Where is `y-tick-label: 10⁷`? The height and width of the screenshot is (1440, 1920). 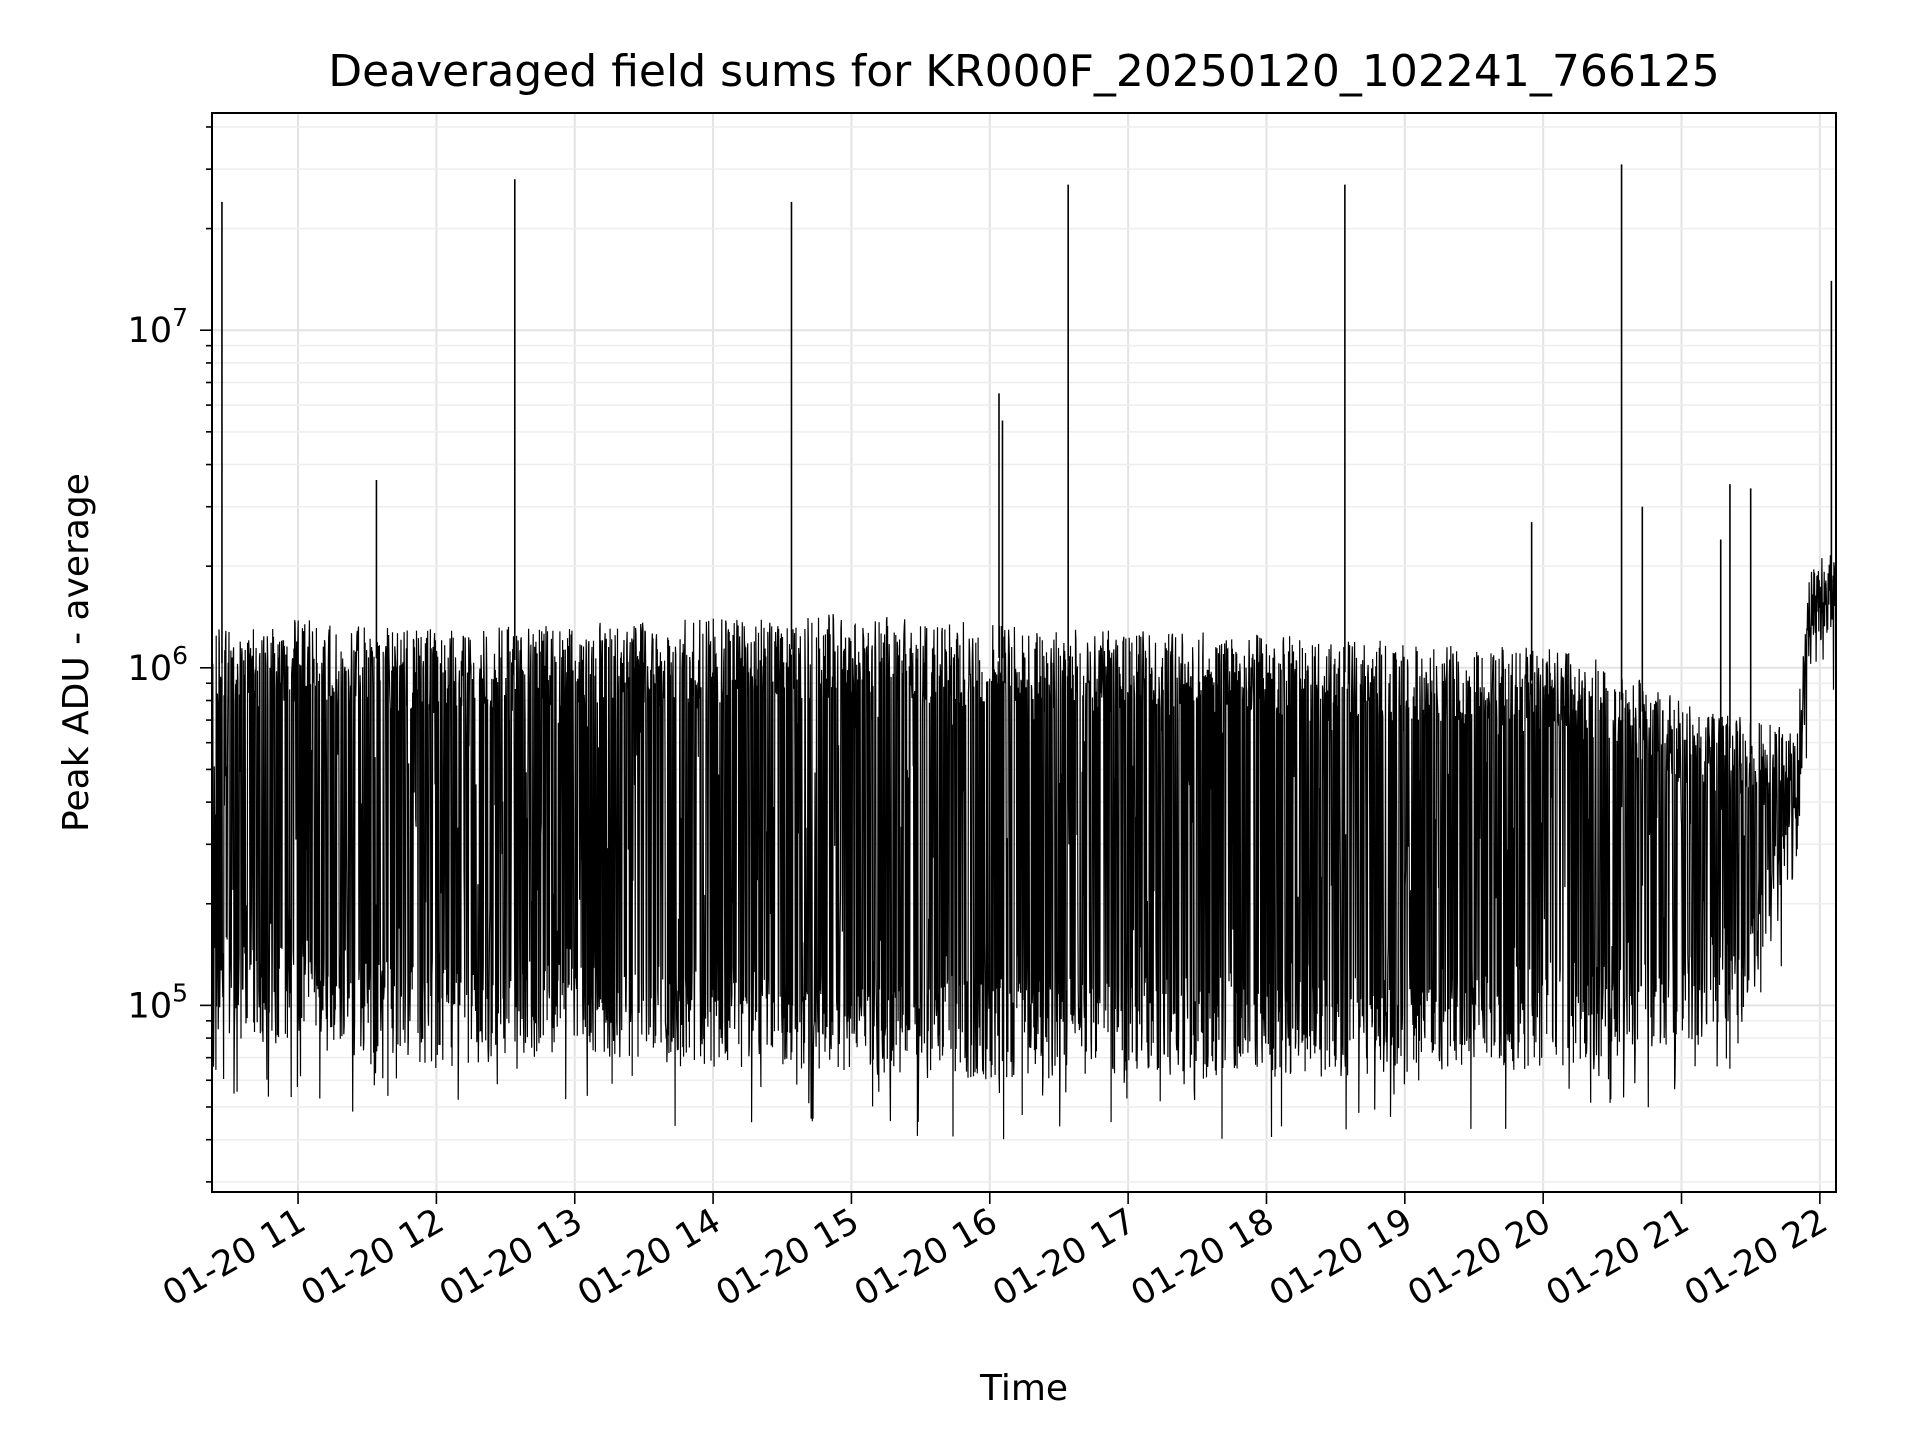 y-tick-label: 10⁷ is located at coordinates (158, 327).